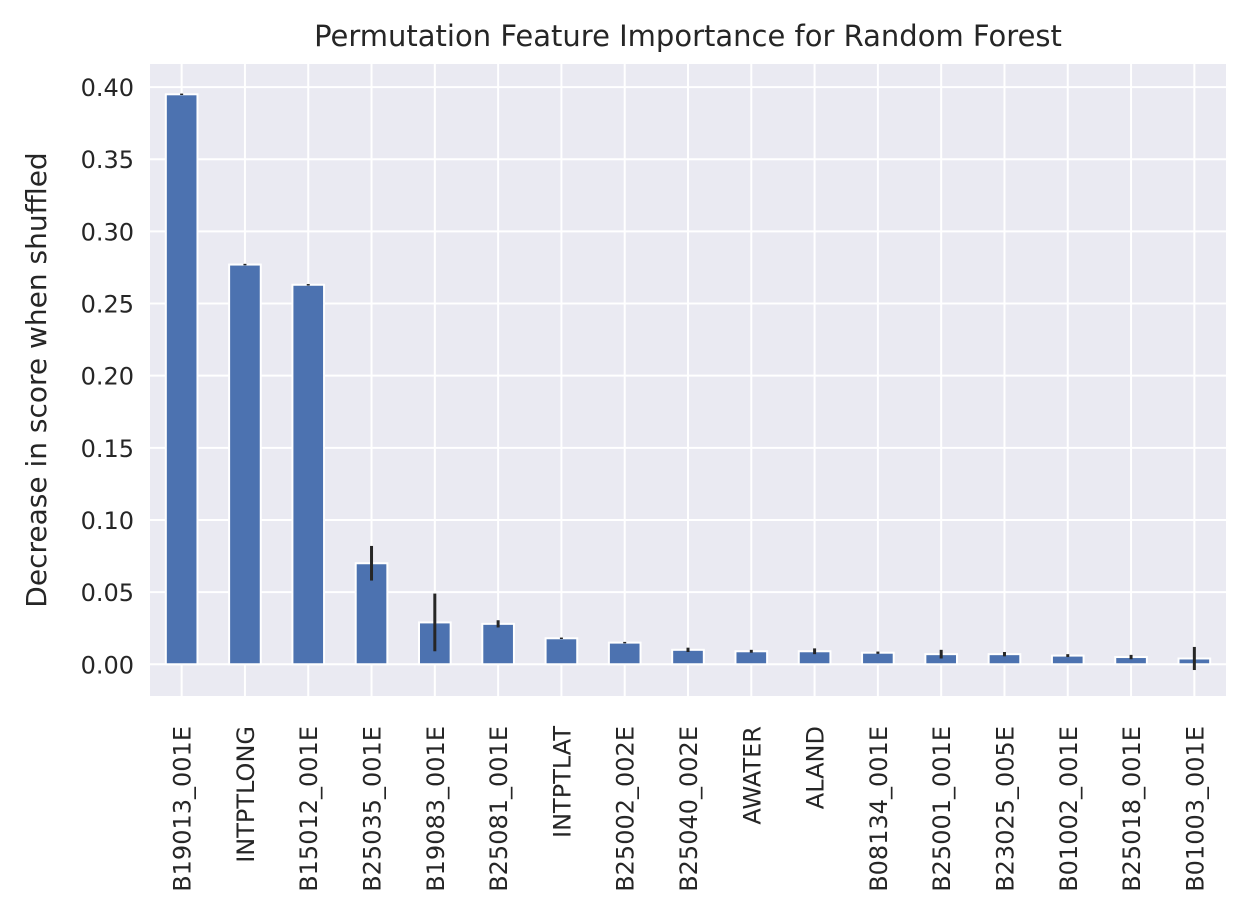 This screenshot has width=1246, height=924. What do you see at coordinates (309, 809) in the screenshot?
I see `x-tick-label: B15012_001E` at bounding box center [309, 809].